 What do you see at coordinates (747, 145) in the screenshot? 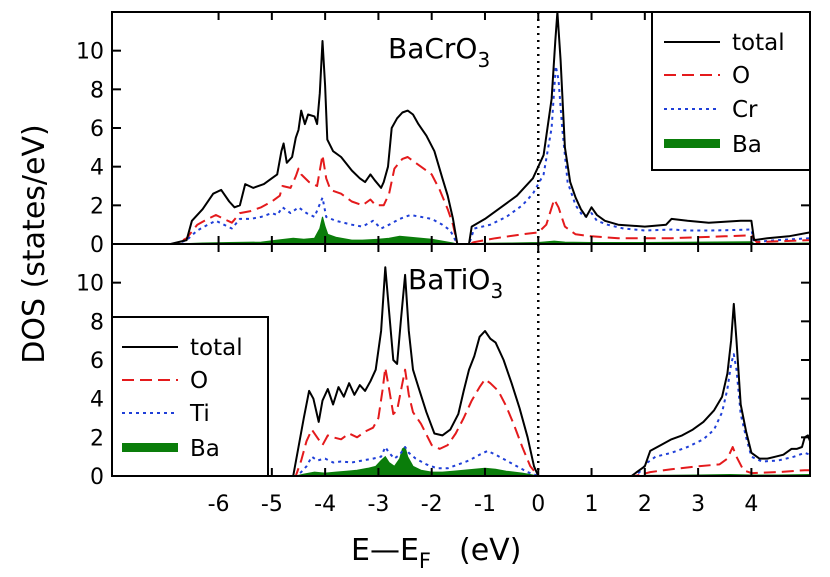
I see `legend-label-ba-top: Ba` at bounding box center [747, 145].